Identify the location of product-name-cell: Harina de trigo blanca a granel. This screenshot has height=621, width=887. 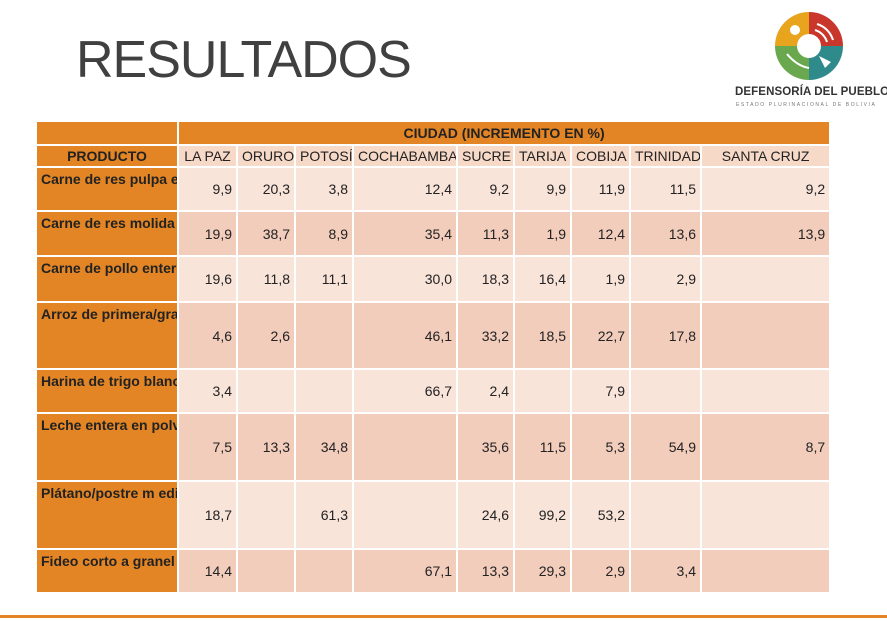
(107, 391).